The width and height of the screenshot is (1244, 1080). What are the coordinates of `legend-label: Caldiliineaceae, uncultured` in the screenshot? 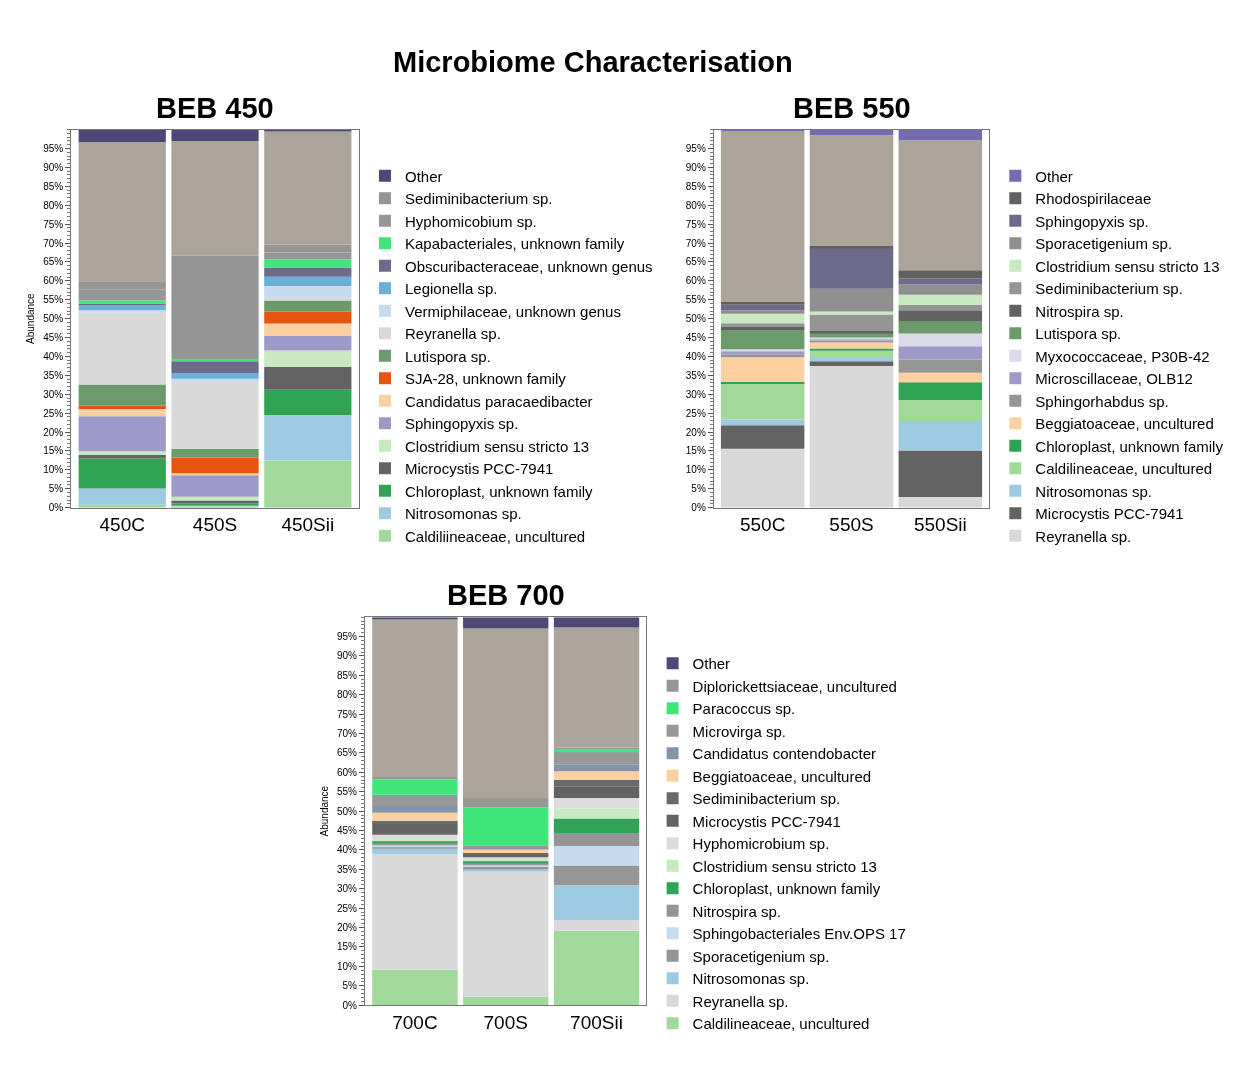 It's located at (495, 536).